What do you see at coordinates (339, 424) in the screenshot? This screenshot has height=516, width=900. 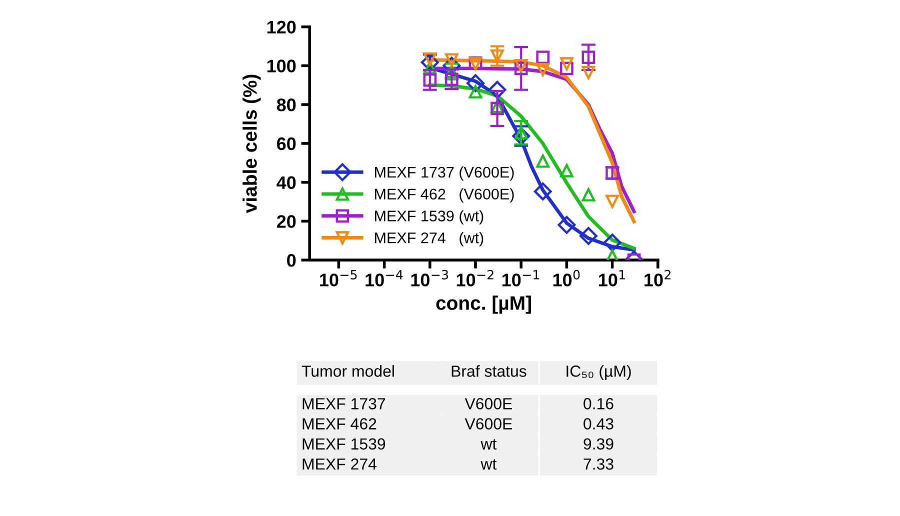 I see `text: MEXF 462` at bounding box center [339, 424].